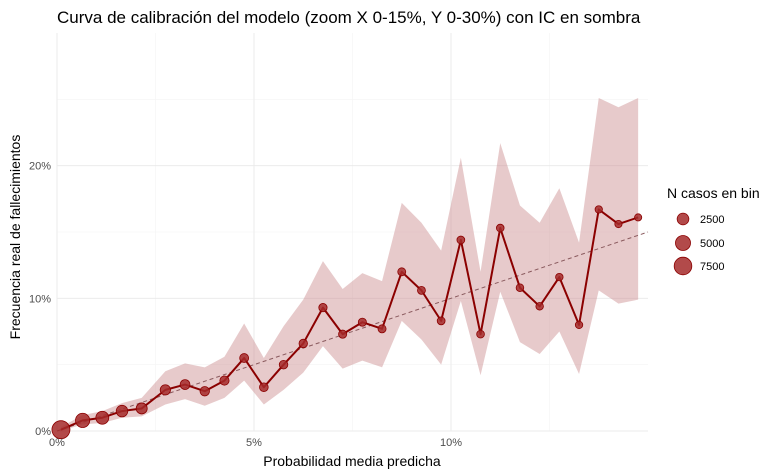 This screenshot has height=475, width=783. Describe the element at coordinates (451, 443) in the screenshot. I see `x-tick-label: 10%` at that location.